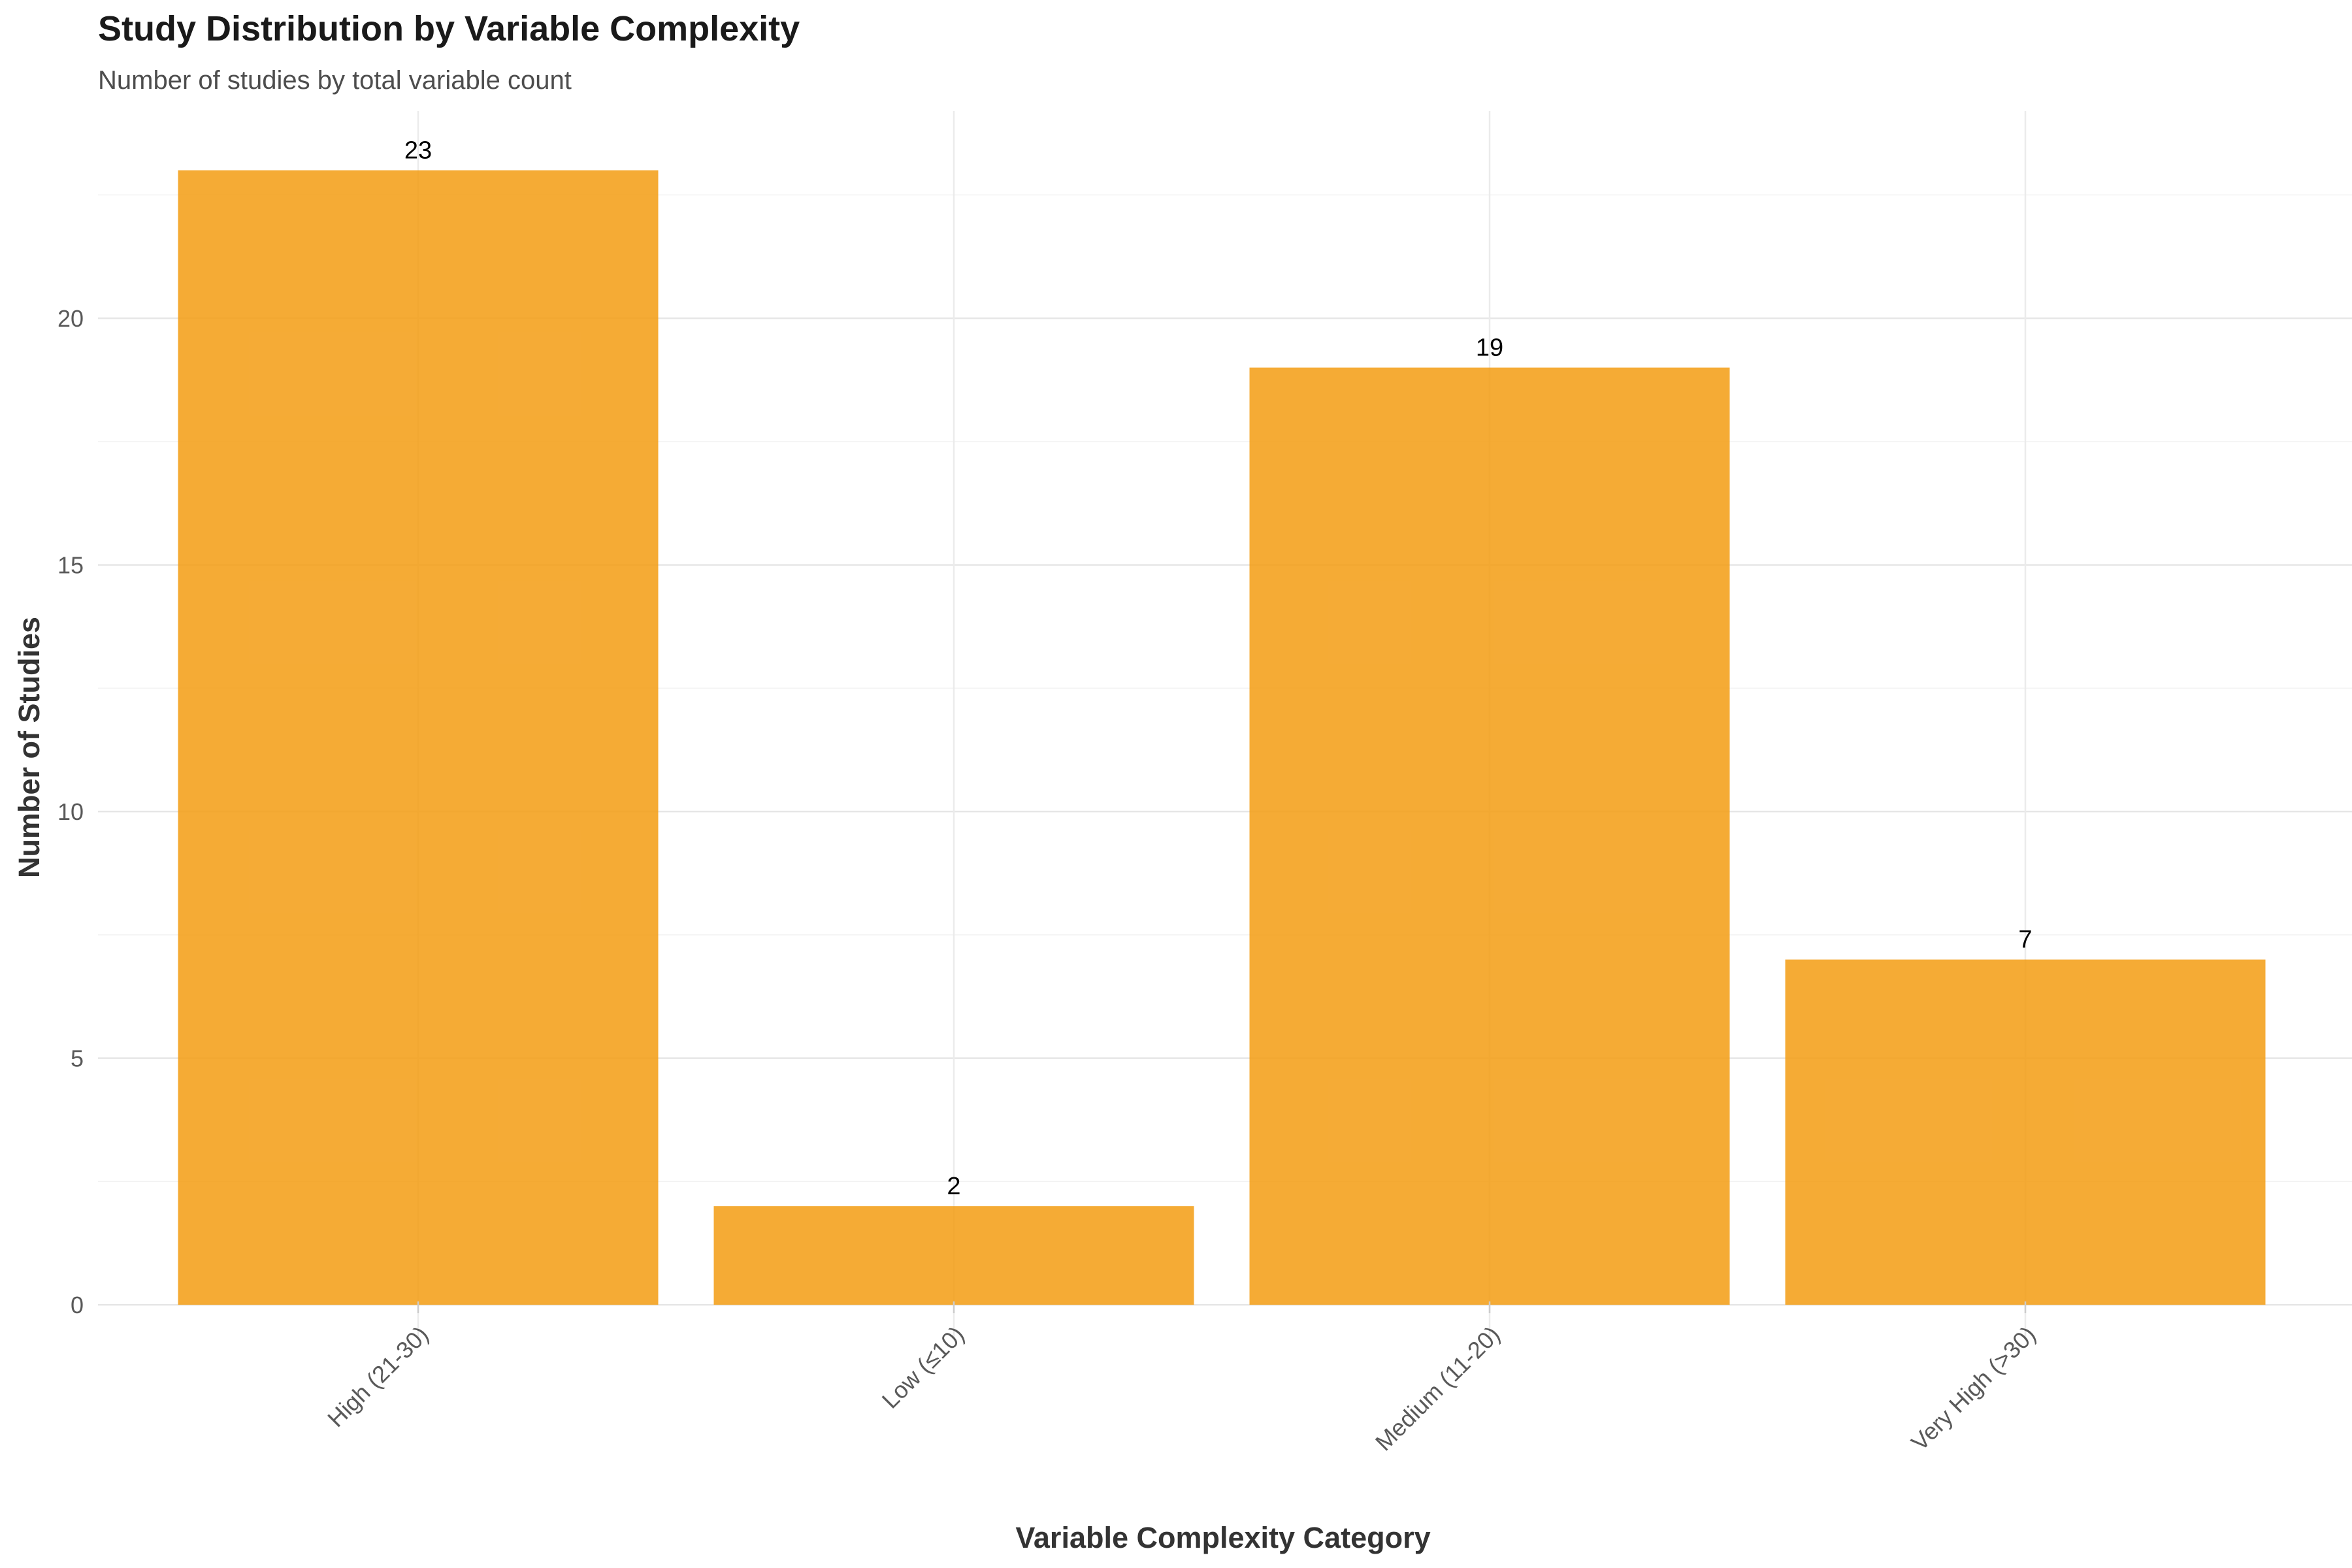  Describe the element at coordinates (418, 151) in the screenshot. I see `bar-value-label: 23` at that location.